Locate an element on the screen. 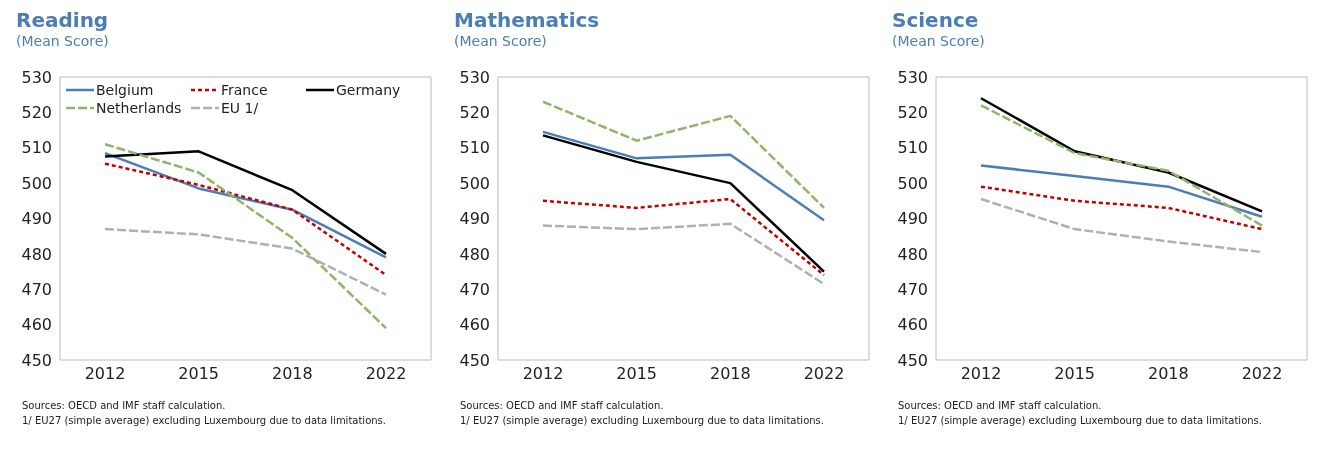 Image resolution: width=1332 pixels, height=466 pixels. legend-label: Belgium is located at coordinates (125, 90).